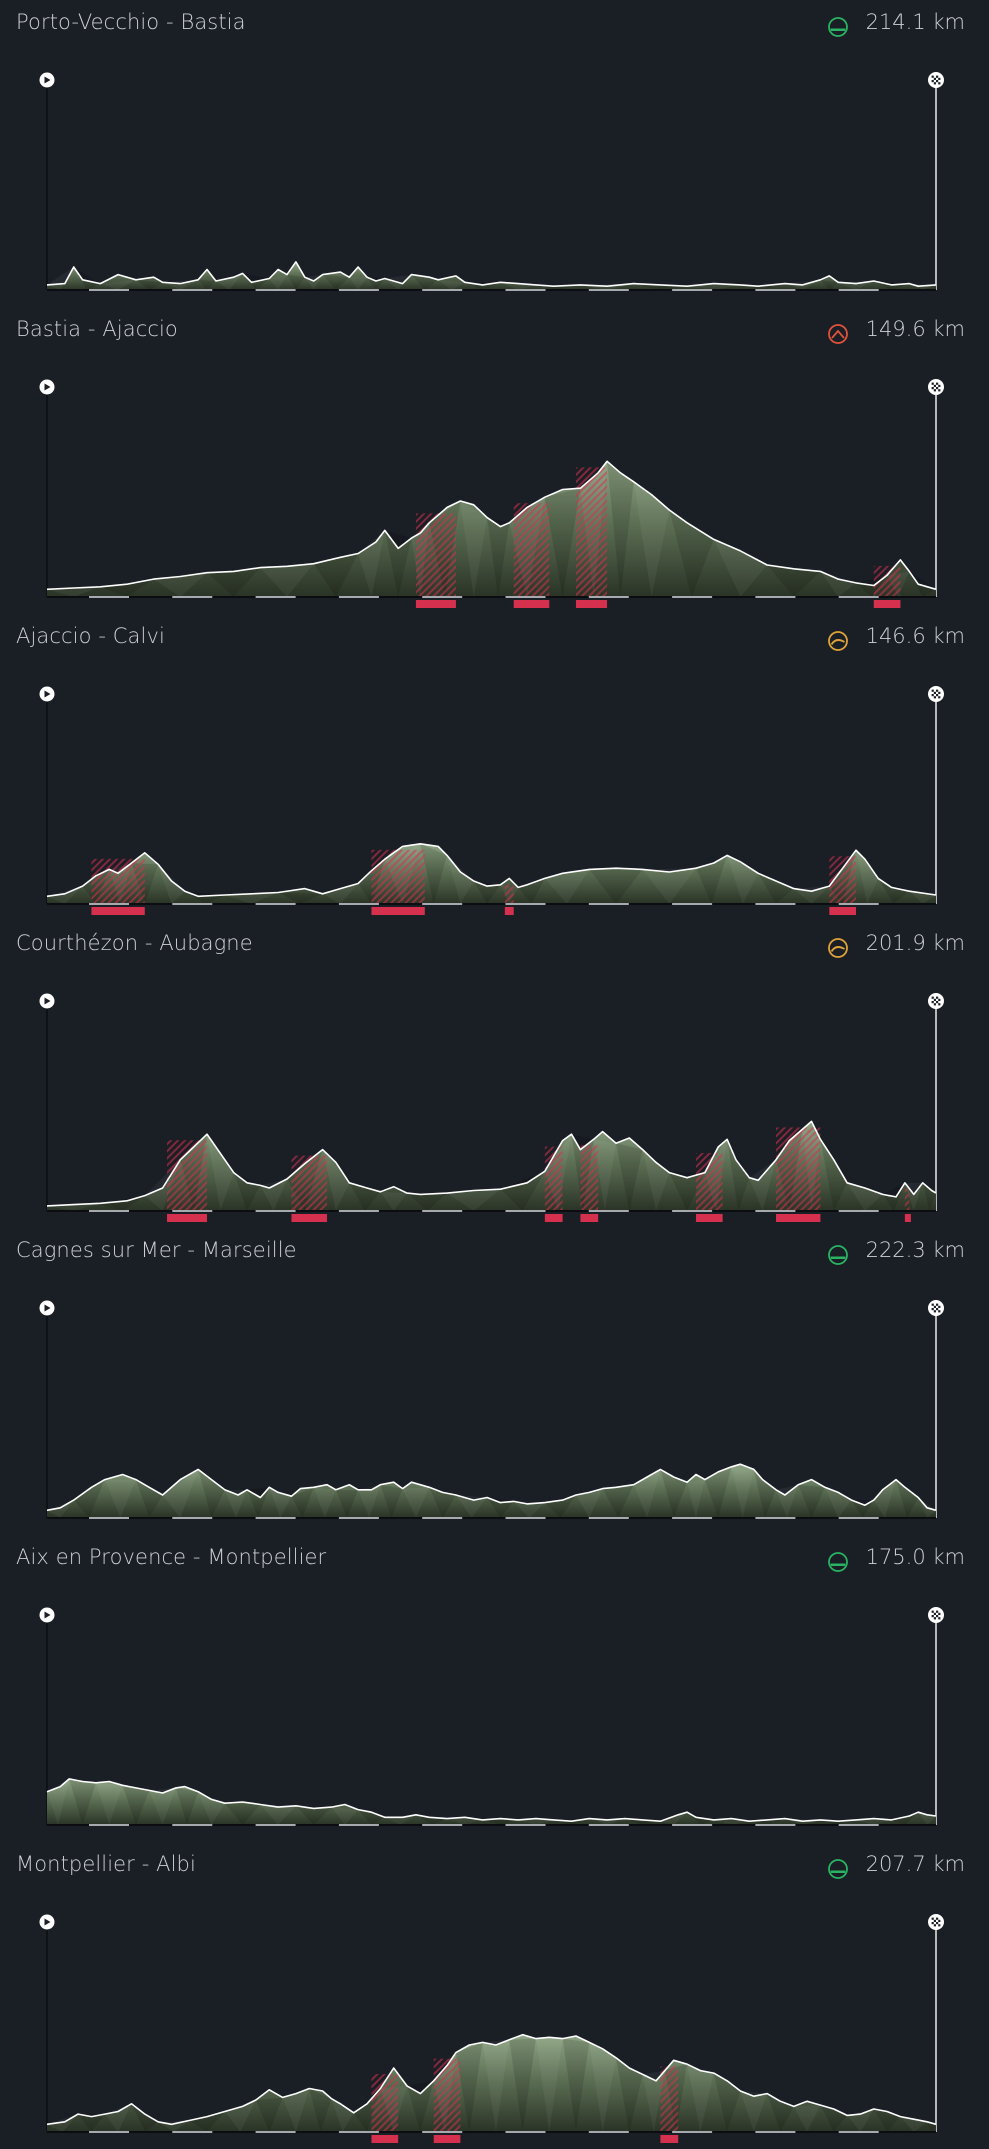  What do you see at coordinates (494, 153) in the screenshot?
I see `stage-card: Porto-Vecchio - Bastia 214.1 km` at bounding box center [494, 153].